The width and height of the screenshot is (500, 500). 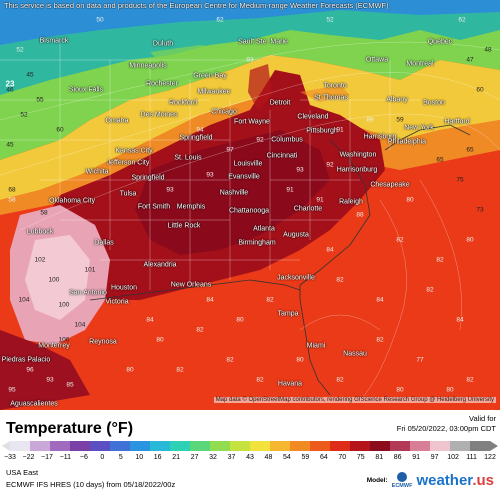 What do you see at coordinates (60, 130) in the screenshot?
I see `temperature-value: 60` at bounding box center [60, 130].